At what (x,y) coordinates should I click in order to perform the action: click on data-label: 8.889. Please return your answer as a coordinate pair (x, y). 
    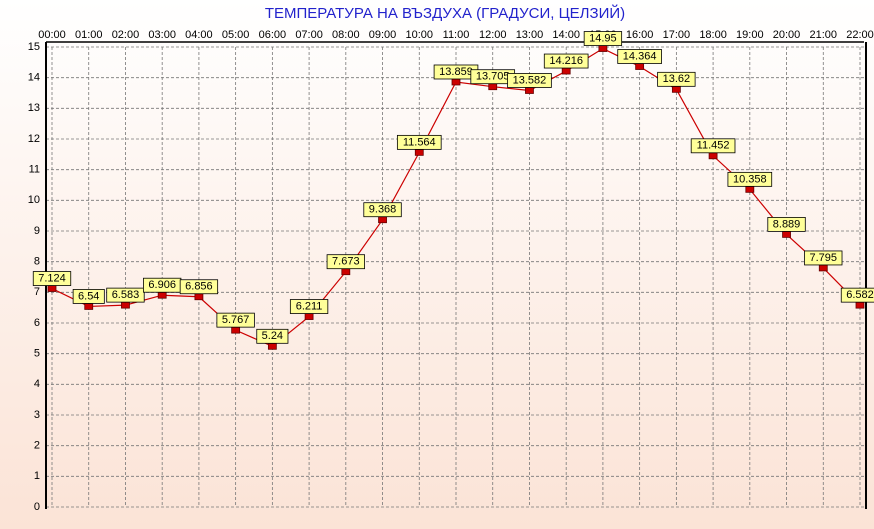
    Looking at the image, I should click on (787, 224).